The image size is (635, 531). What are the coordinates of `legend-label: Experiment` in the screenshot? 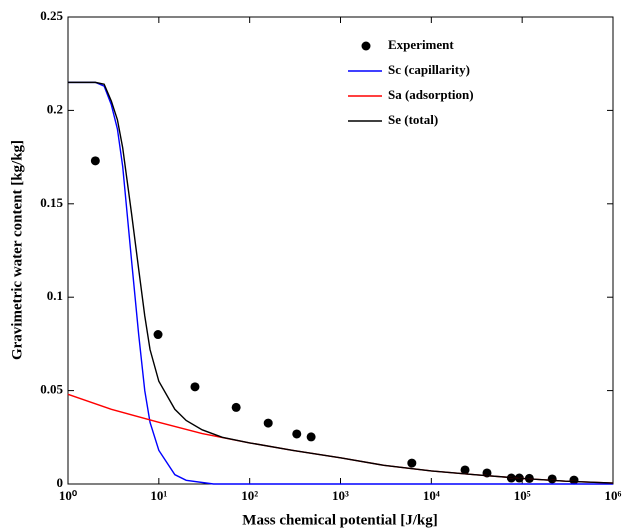 It's located at (421, 44).